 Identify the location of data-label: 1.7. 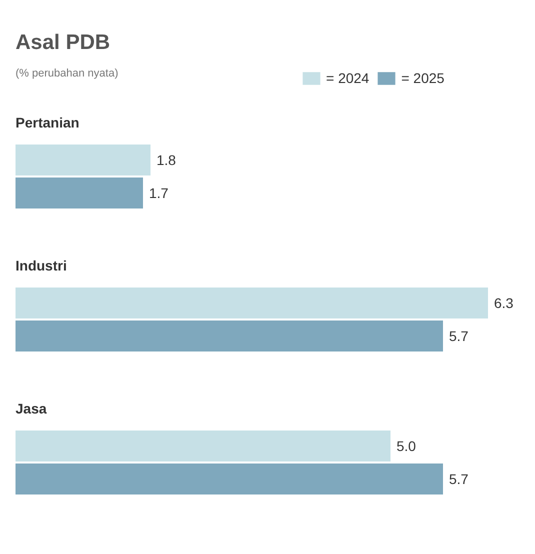
(159, 193).